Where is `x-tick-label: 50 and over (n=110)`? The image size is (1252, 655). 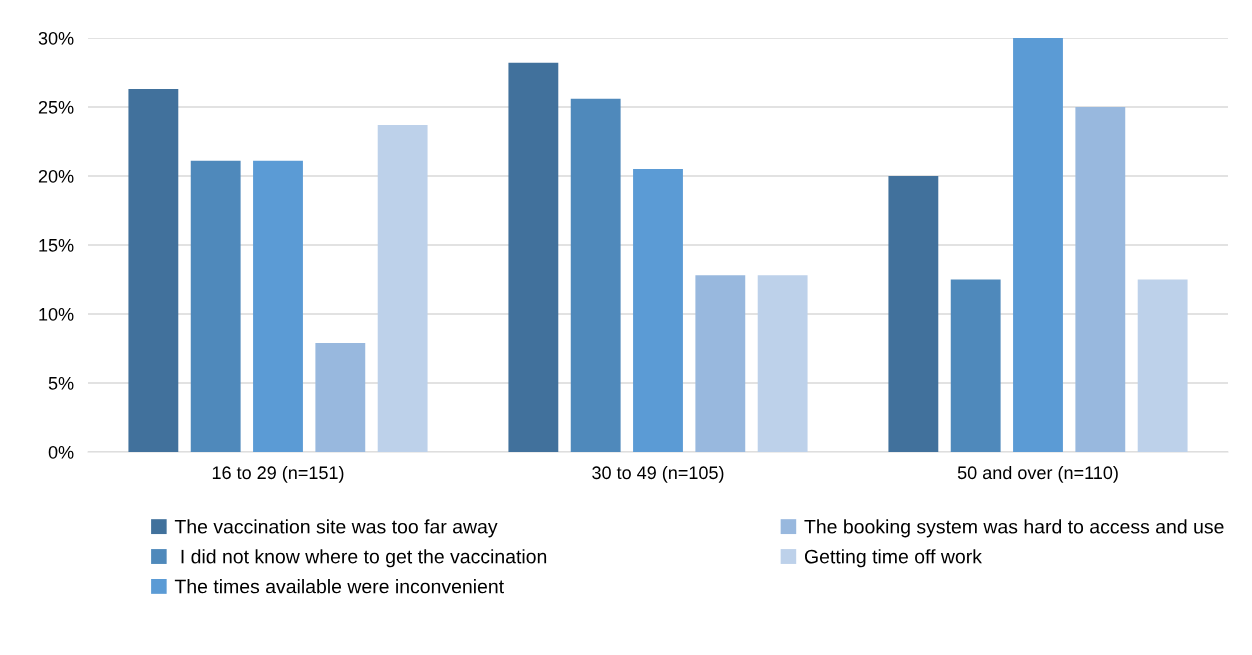 x-tick-label: 50 and over (n=110) is located at coordinates (1037, 474).